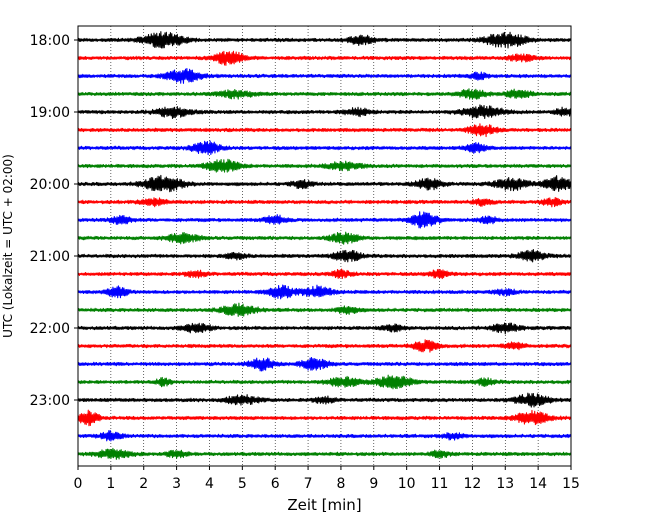 This screenshot has width=650, height=520. What do you see at coordinates (50, 185) in the screenshot?
I see `y-tick-label: 20:00` at bounding box center [50, 185].